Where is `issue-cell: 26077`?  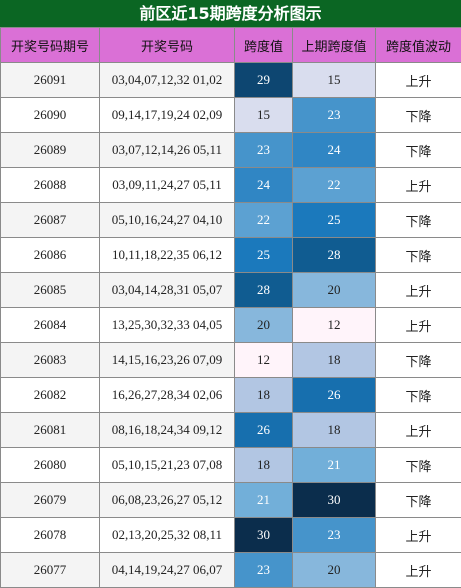 issue-cell: 26077 is located at coordinates (50, 570).